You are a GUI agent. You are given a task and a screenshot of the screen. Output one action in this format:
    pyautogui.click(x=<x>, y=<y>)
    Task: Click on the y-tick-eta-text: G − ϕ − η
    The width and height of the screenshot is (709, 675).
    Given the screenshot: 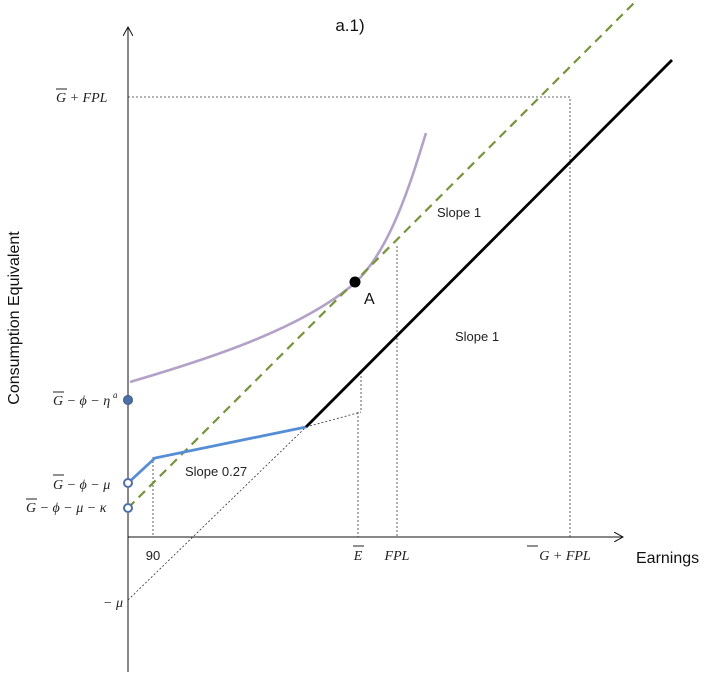 What is the action you would take?
    pyautogui.click(x=81, y=401)
    